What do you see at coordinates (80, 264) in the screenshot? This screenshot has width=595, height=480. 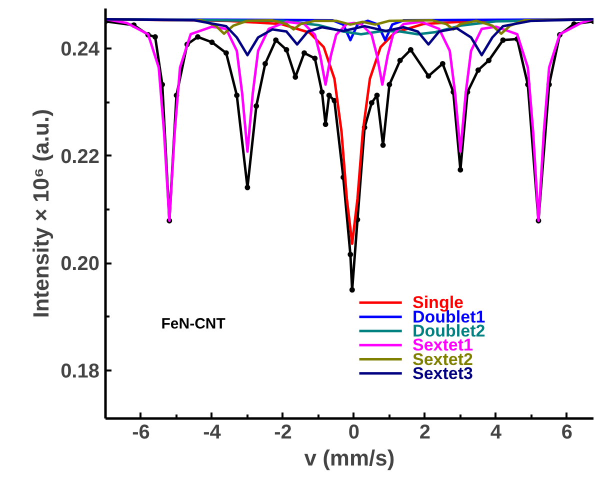 I see `y-tick-label: 0.20` at bounding box center [80, 264].